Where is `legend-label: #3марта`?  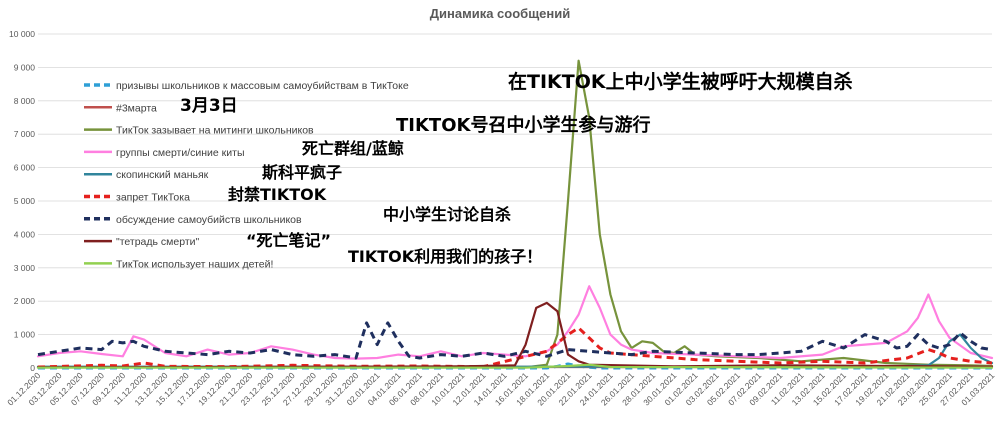 legend-label: #3марта is located at coordinates (136, 108).